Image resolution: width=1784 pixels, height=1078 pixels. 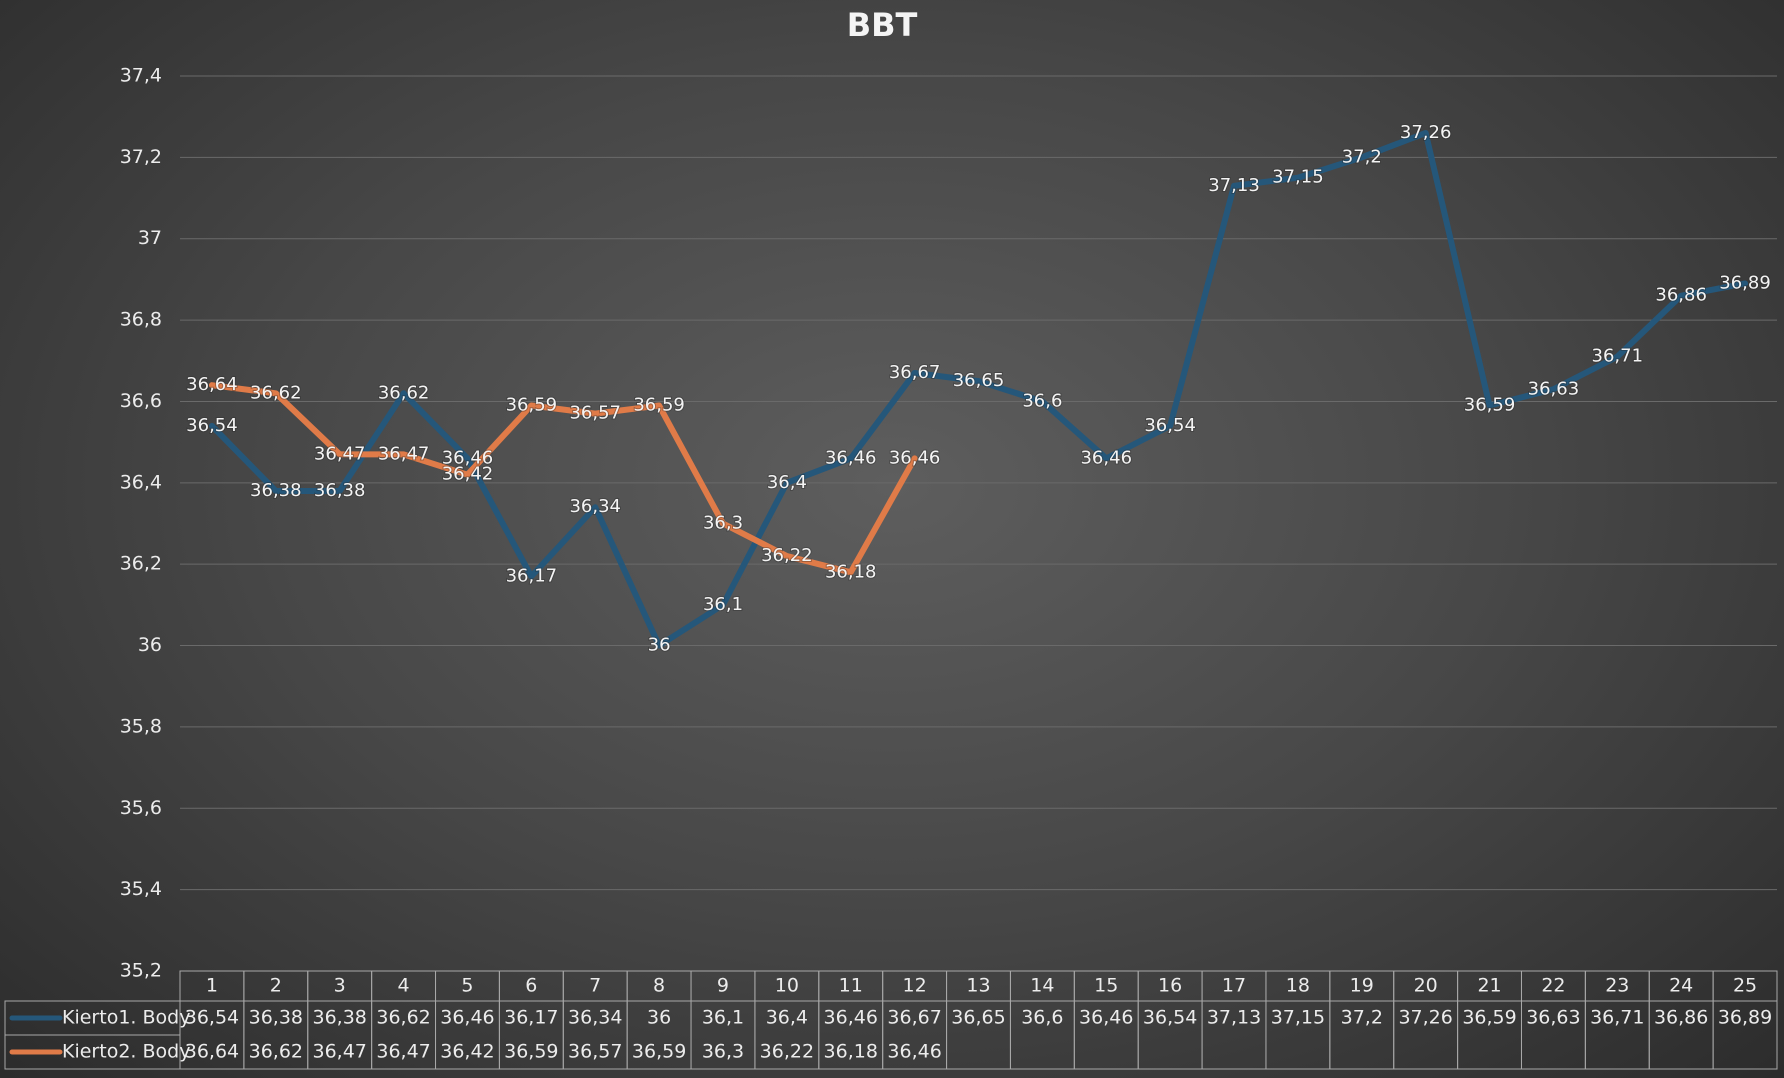 What do you see at coordinates (595, 1052) in the screenshot?
I see `table-value: 36,57` at bounding box center [595, 1052].